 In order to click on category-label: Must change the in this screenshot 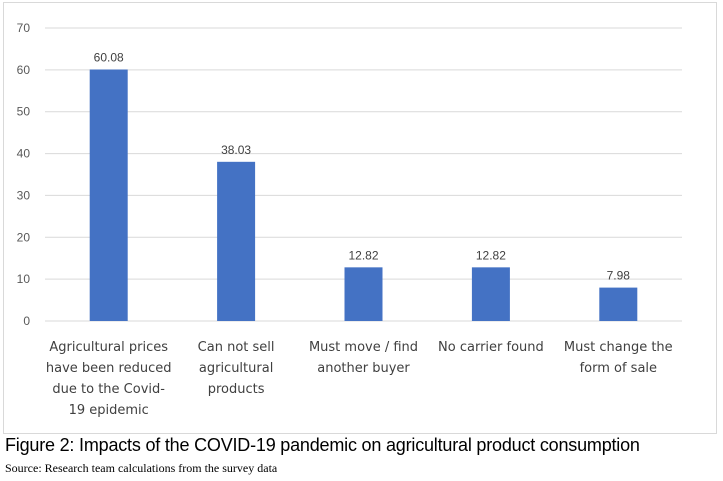, I will do `click(618, 347)`.